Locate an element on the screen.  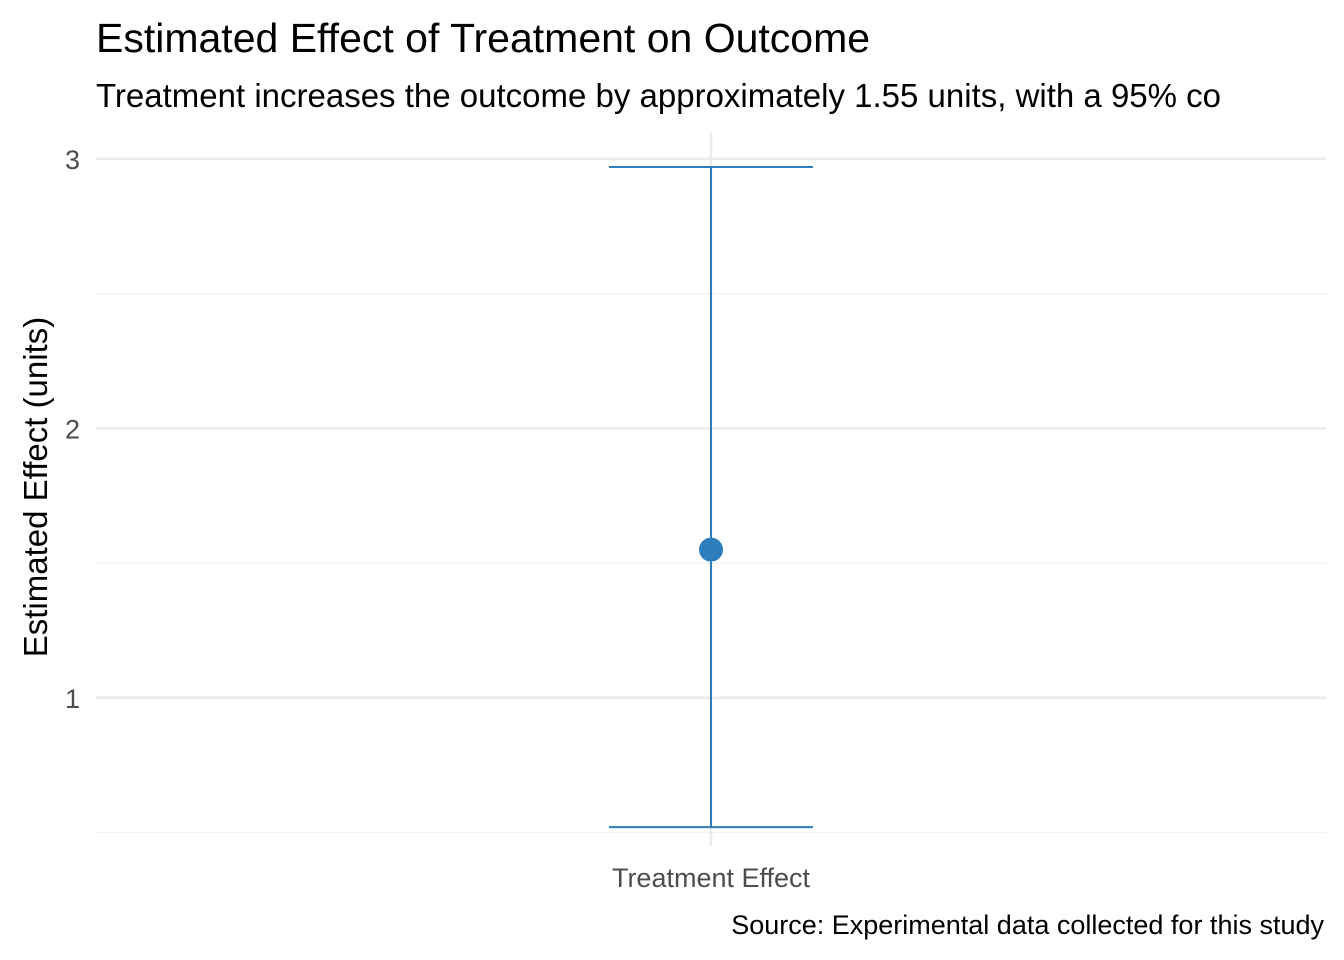
y-tick-label: 3 is located at coordinates (72, 160).